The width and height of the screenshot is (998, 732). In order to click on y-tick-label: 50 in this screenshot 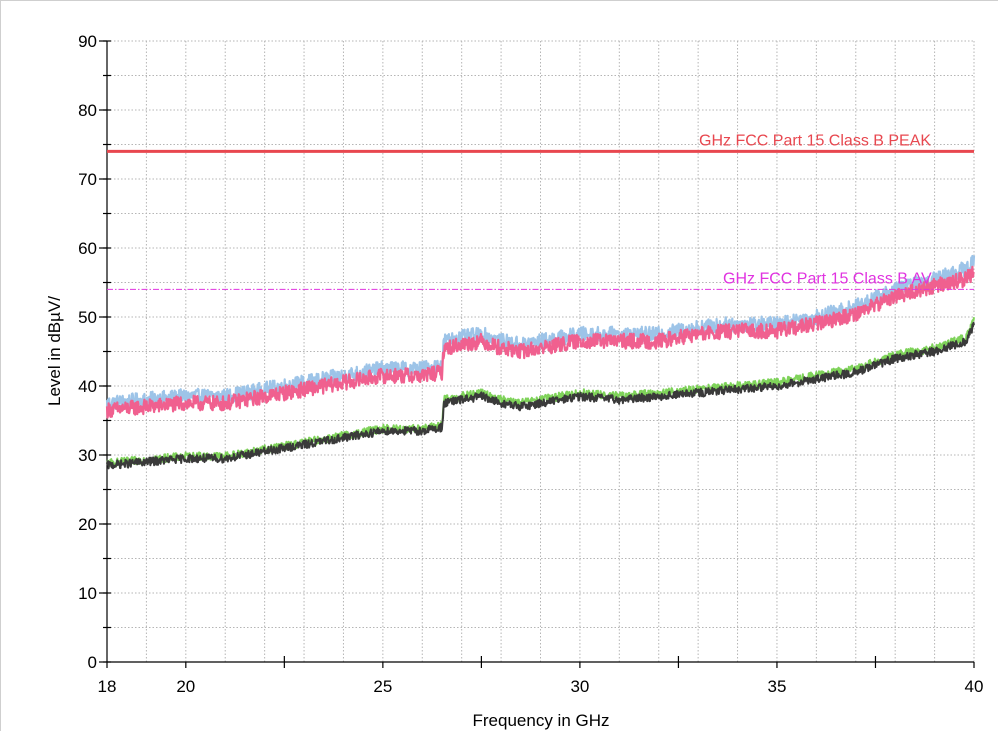, I will do `click(87, 317)`.